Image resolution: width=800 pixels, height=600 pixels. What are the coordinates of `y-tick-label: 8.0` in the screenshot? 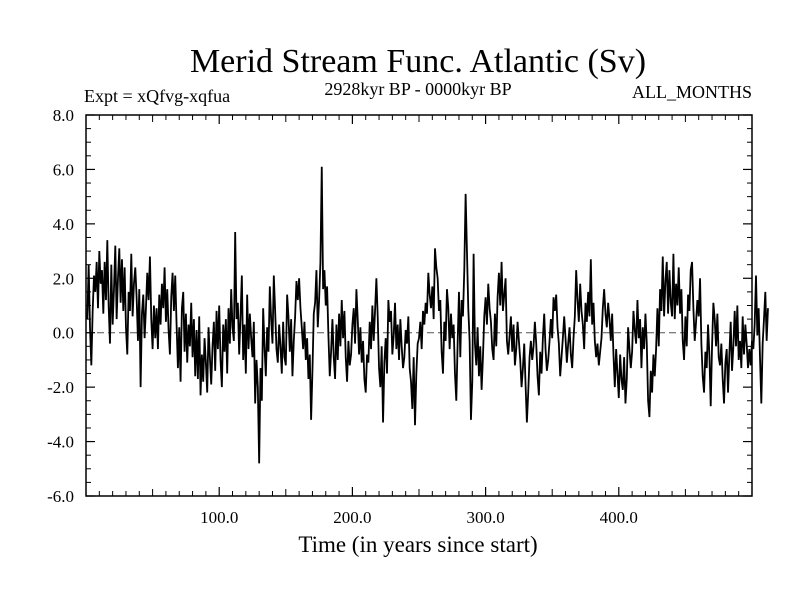 It's located at (63, 115).